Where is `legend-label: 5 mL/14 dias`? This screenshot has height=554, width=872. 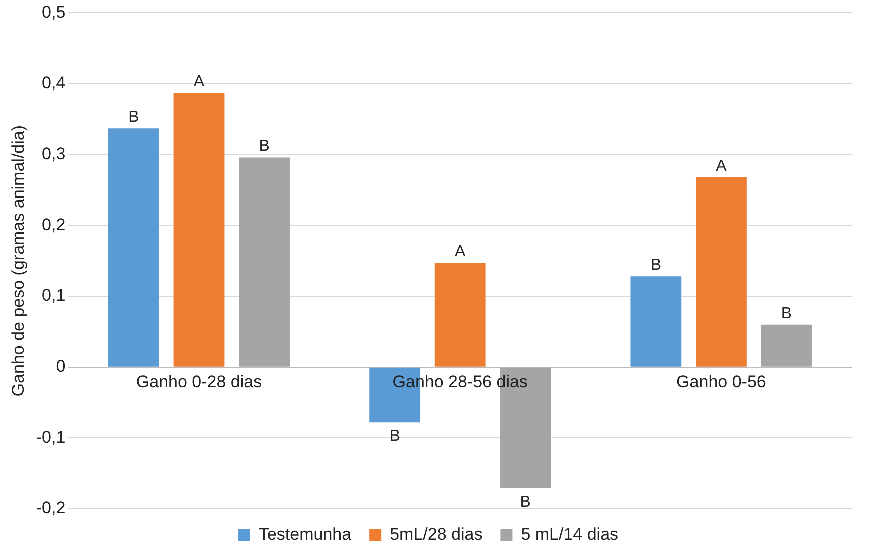
legend-label: 5 mL/14 dias is located at coordinates (570, 534).